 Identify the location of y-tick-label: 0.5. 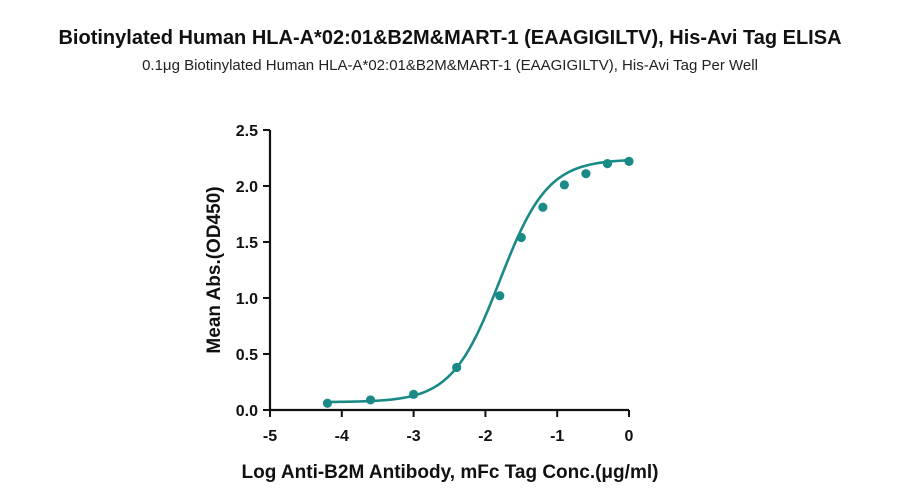
(247, 355).